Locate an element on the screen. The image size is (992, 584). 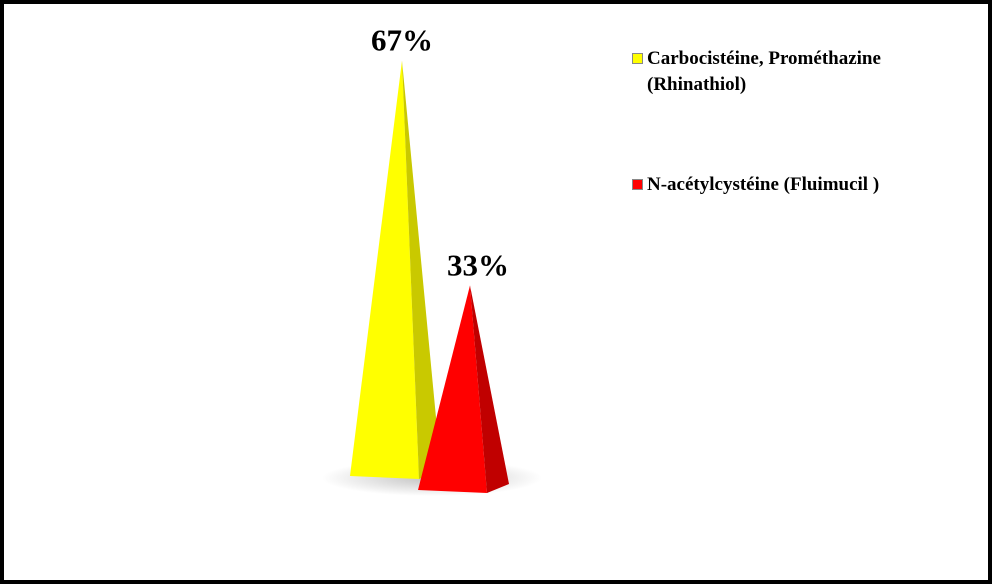
legend-entry: Carbocistéine, Prométhazine (Rhinathiol) is located at coordinates (802, 72).